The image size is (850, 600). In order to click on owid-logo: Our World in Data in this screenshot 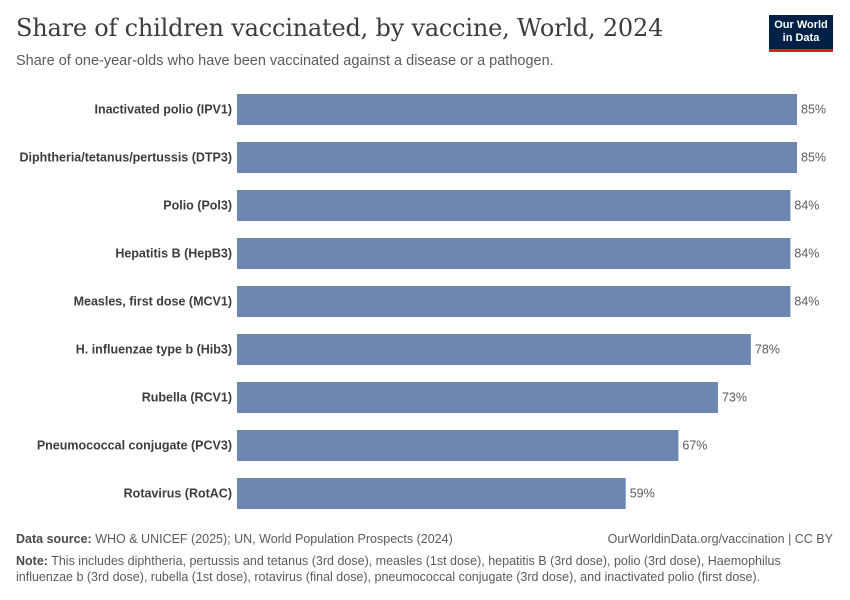, I will do `click(801, 33)`.